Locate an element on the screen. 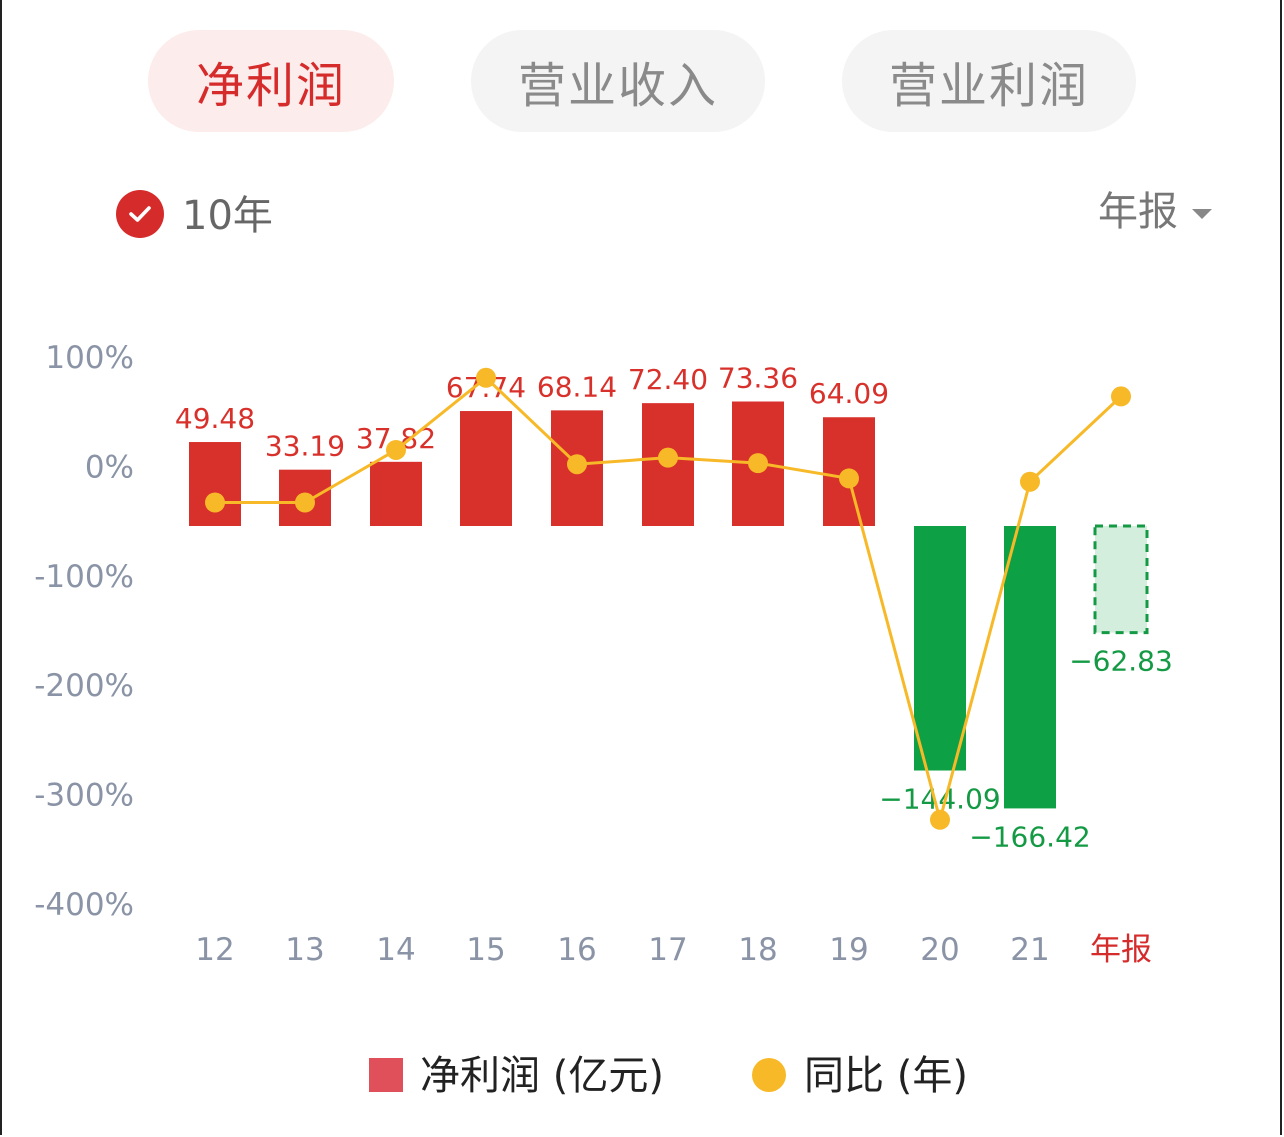 Image resolution: width=1284 pixels, height=1137 pixels. chart-legend: 净利润 (亿元) 同比 (年) is located at coordinates (642, 1078).